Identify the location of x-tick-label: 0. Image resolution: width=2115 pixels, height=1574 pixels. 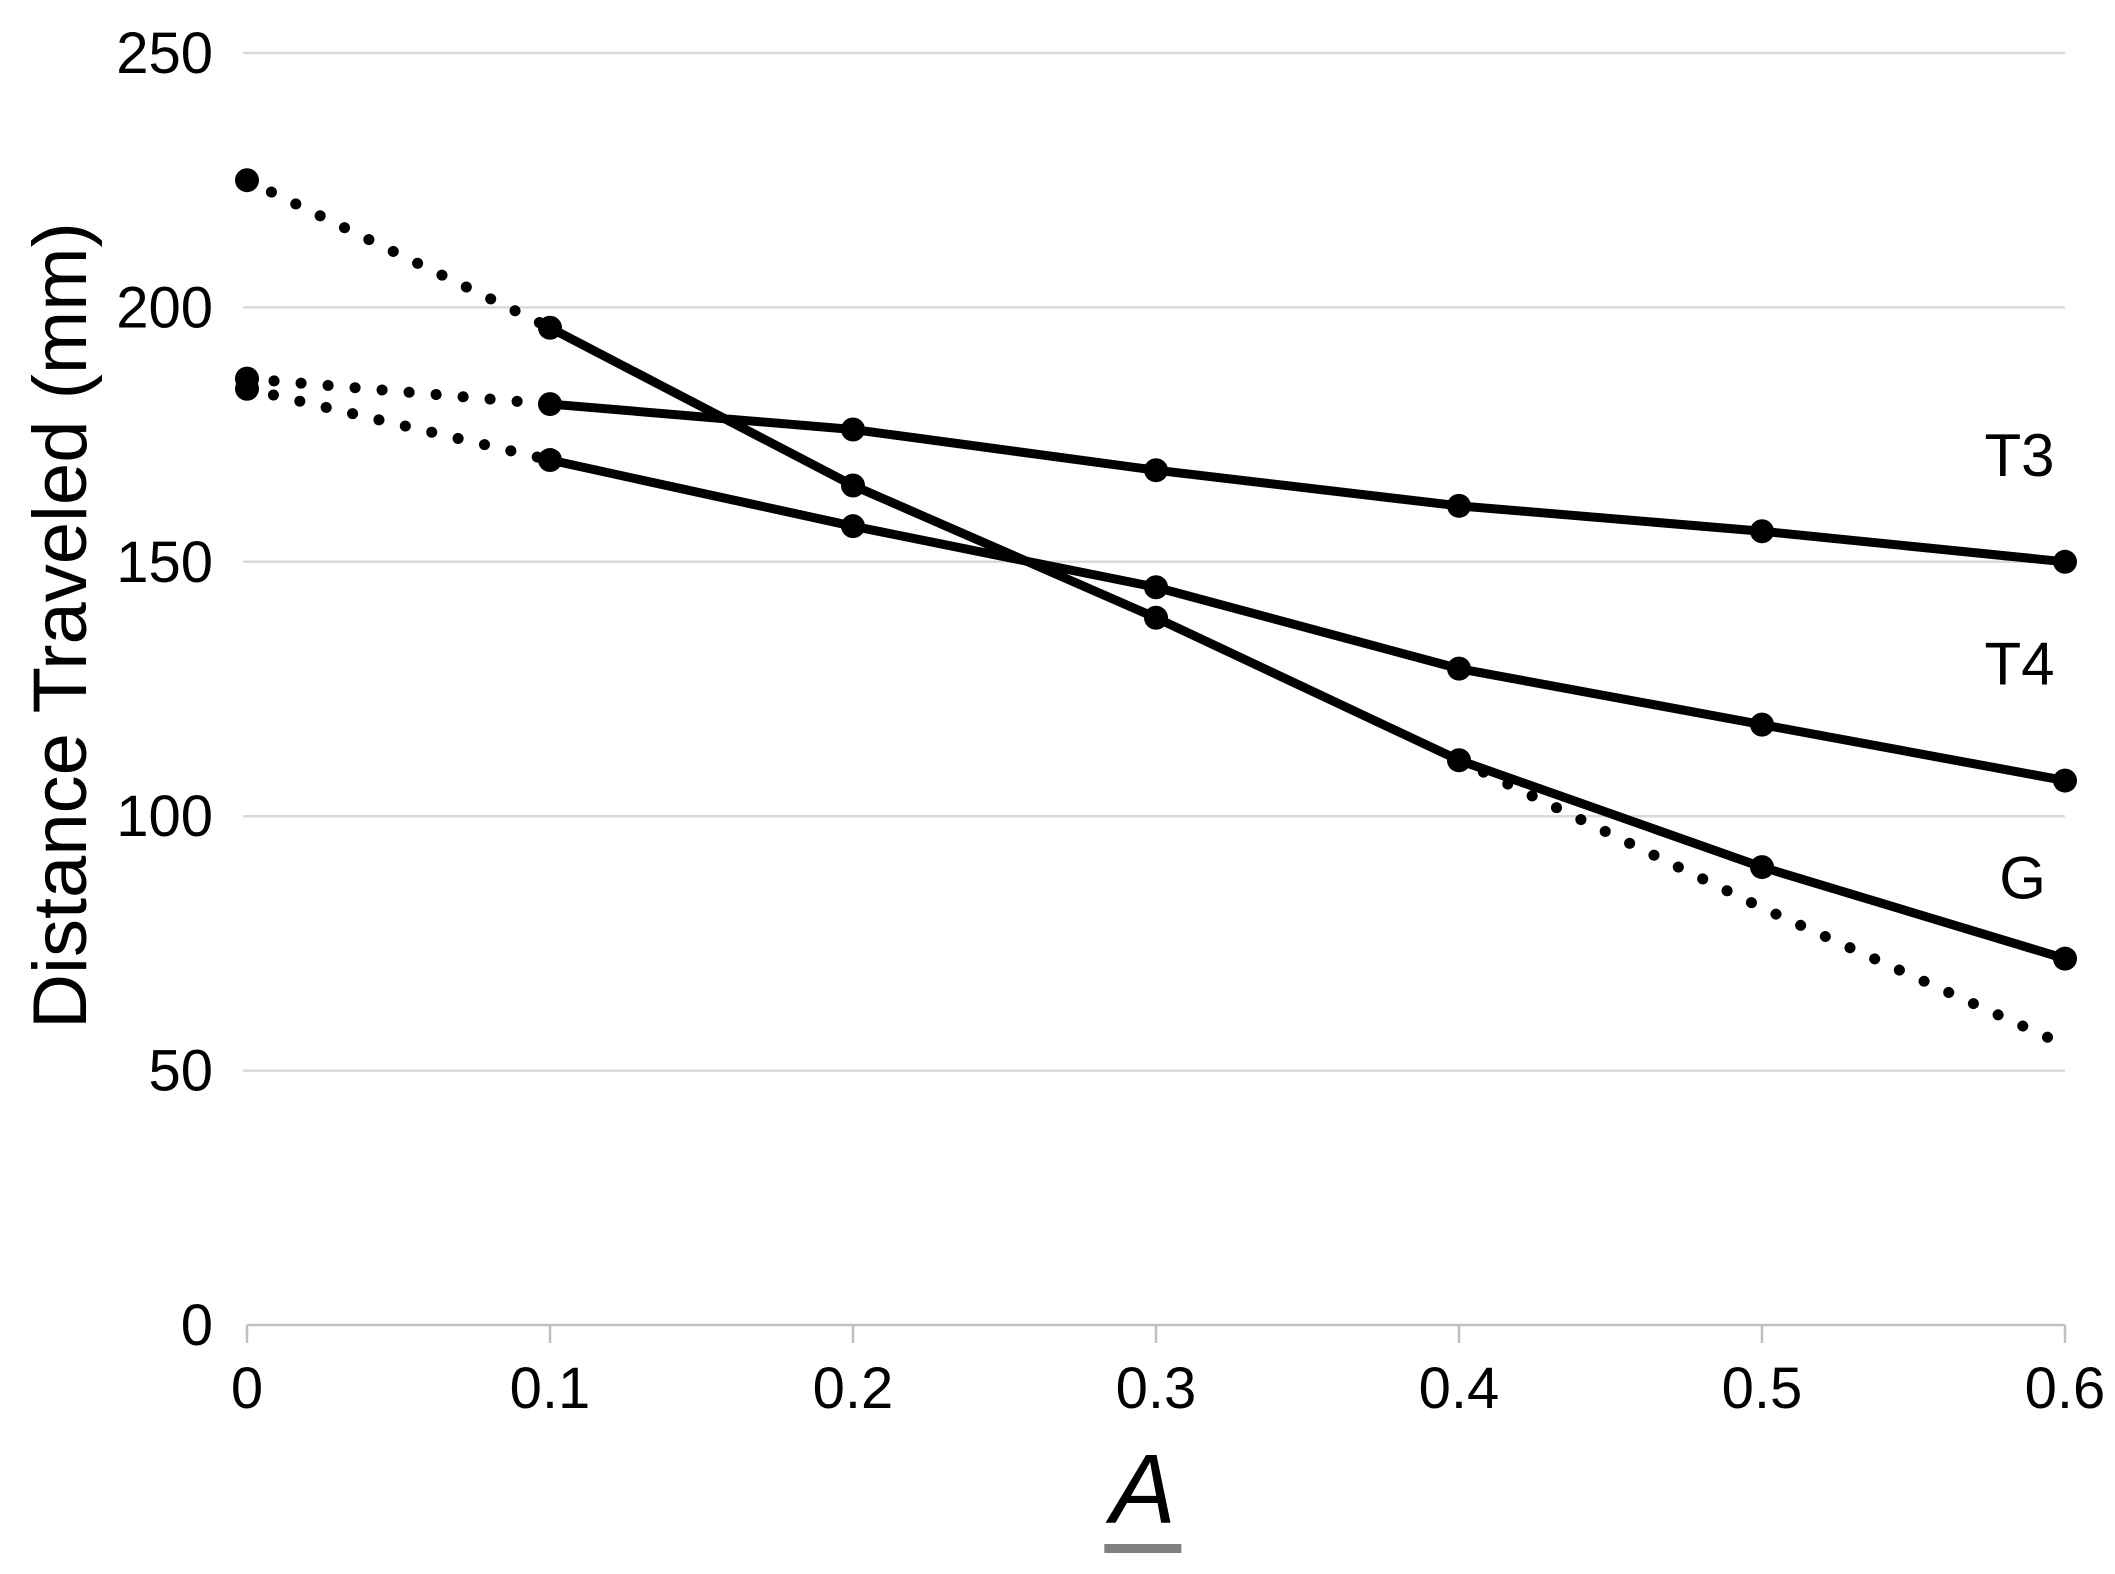
(247, 1388).